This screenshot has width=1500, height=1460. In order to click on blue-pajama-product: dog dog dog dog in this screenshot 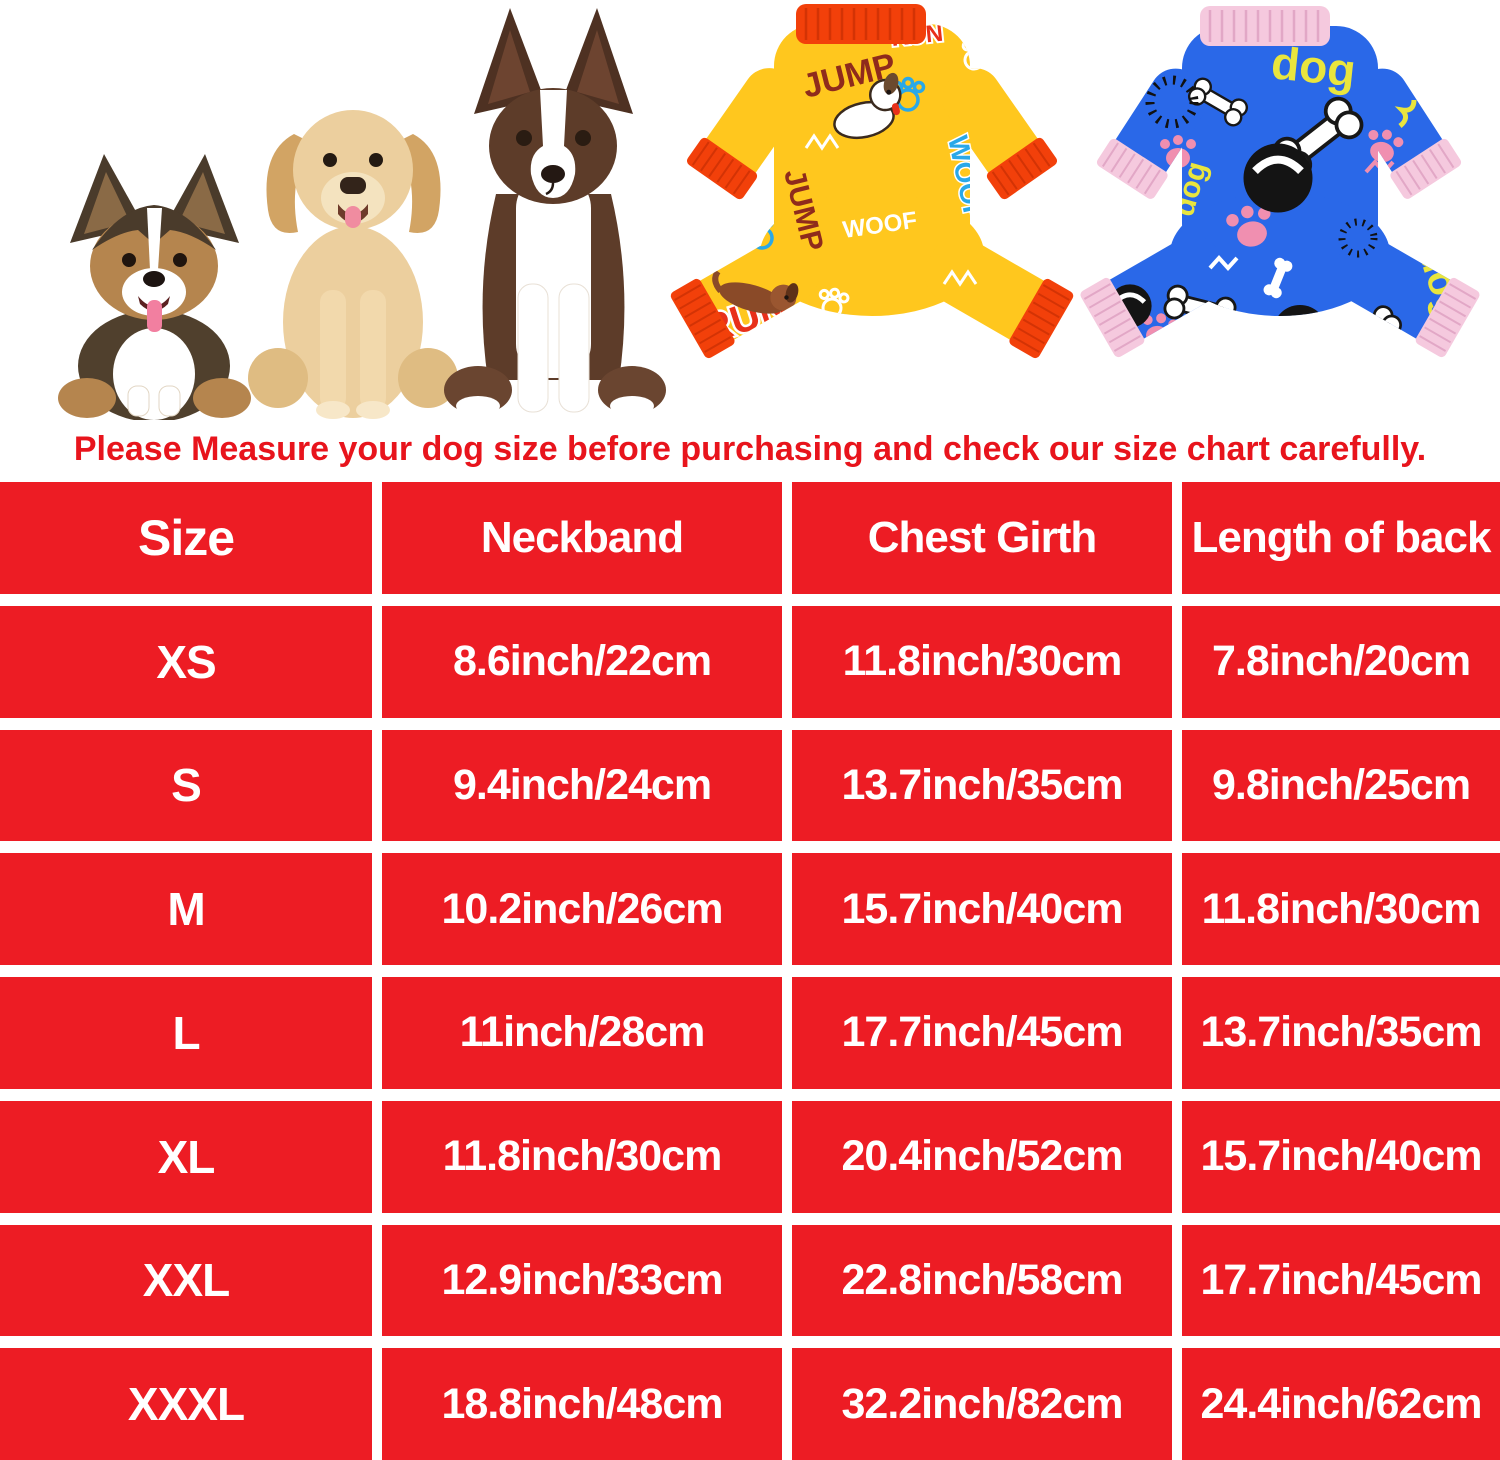, I will do `click(1280, 213)`.